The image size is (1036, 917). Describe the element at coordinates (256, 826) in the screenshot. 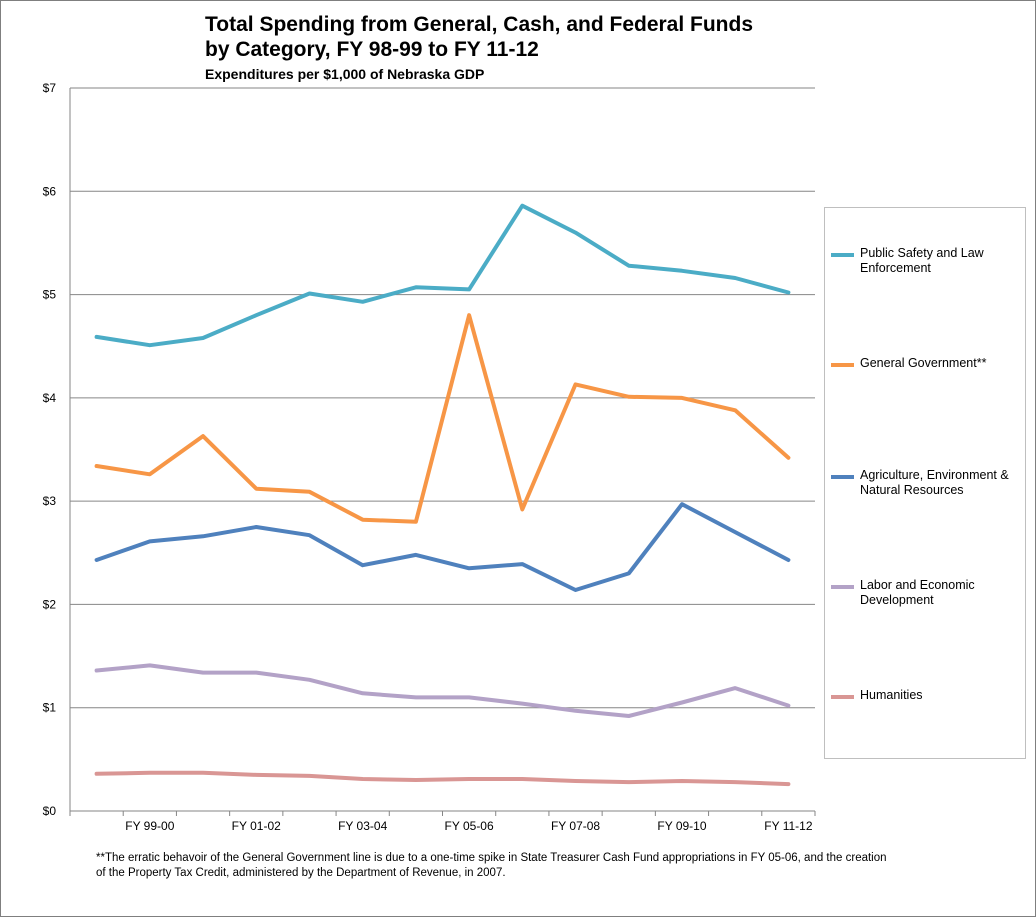

I see `x-tick-label: FY 01-02` at that location.